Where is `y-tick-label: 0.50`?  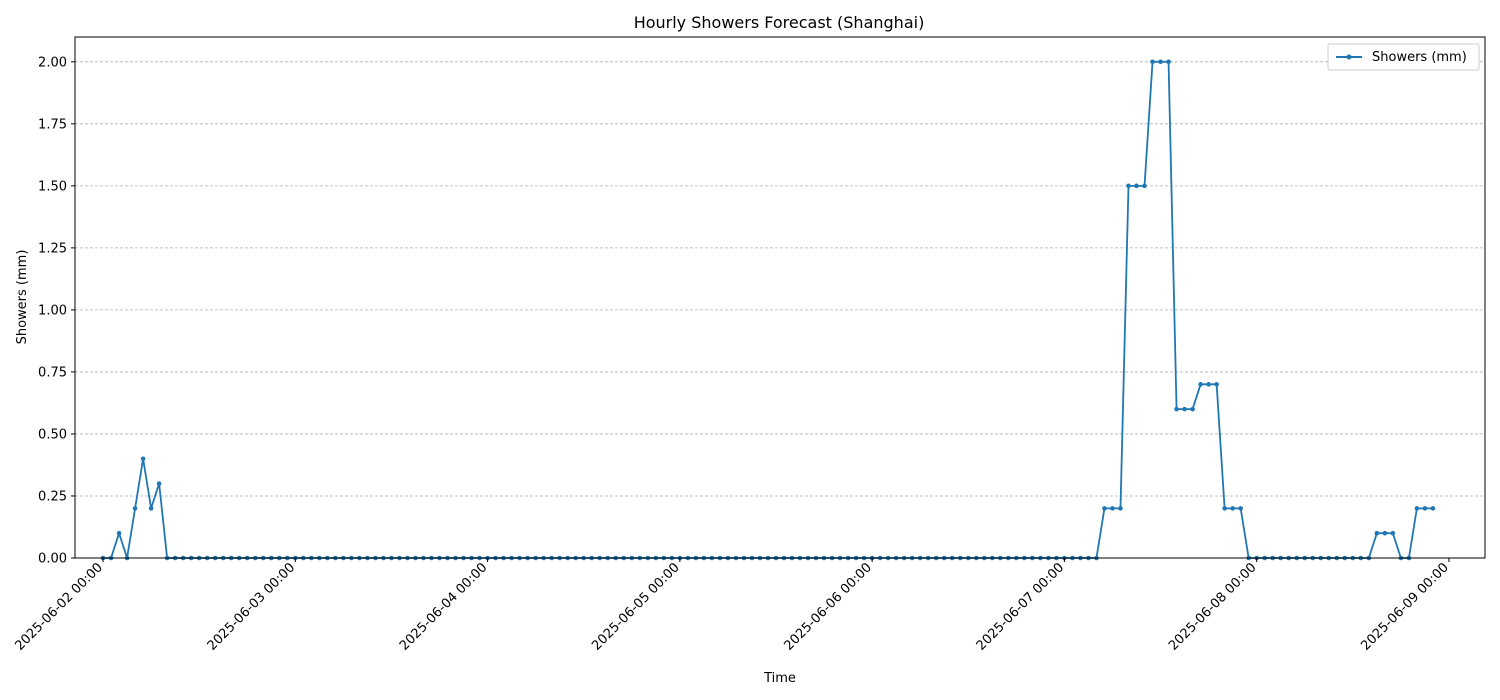
y-tick-label: 0.50 is located at coordinates (52, 434).